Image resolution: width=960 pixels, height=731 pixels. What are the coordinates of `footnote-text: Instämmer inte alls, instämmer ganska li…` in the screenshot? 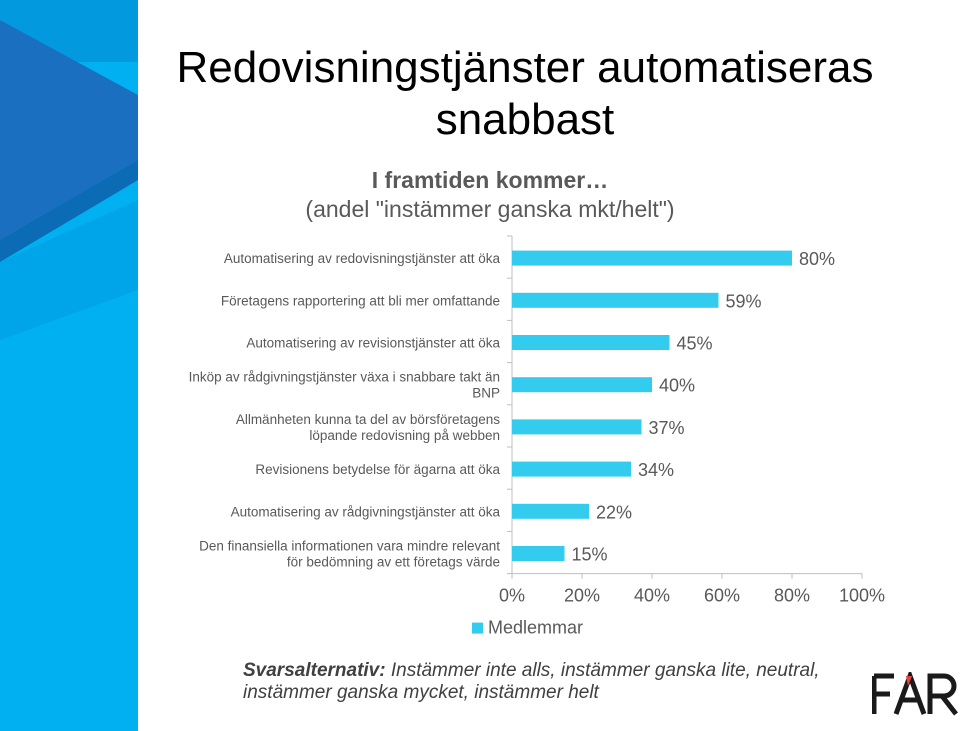 It's located at (531, 681).